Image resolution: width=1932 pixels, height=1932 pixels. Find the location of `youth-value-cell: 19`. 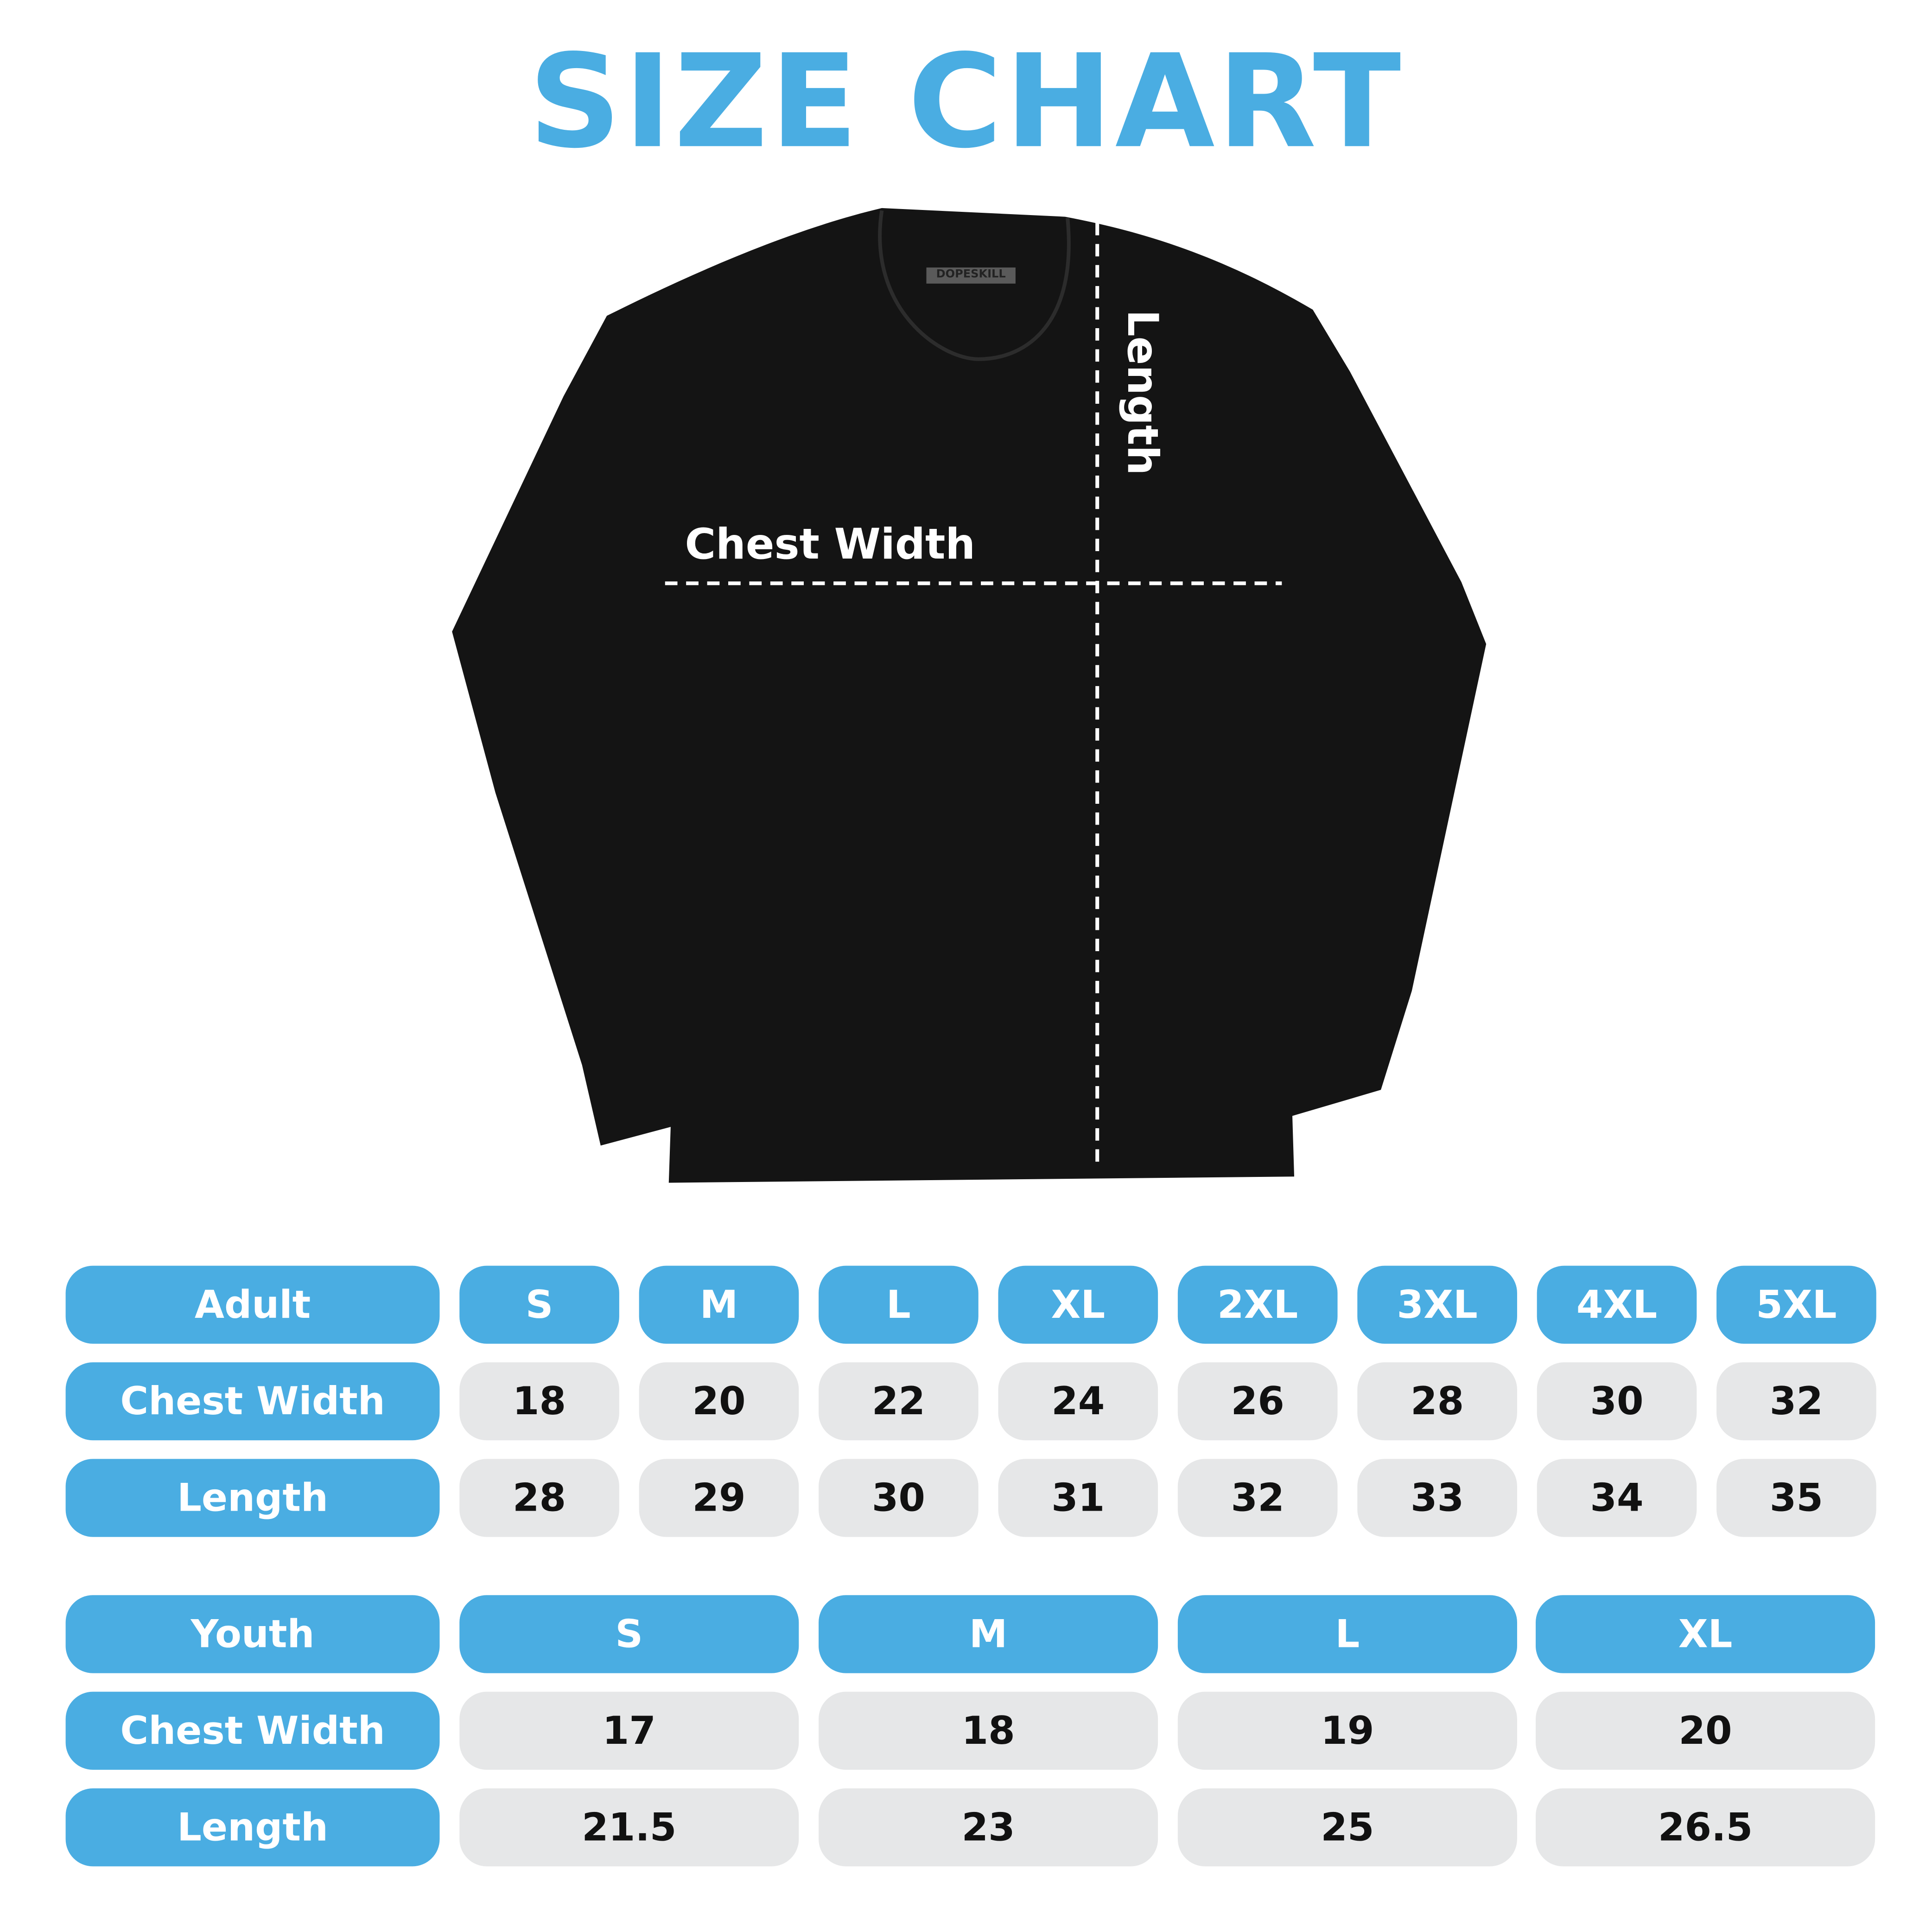

youth-value-cell: 19 is located at coordinates (1347, 1730).